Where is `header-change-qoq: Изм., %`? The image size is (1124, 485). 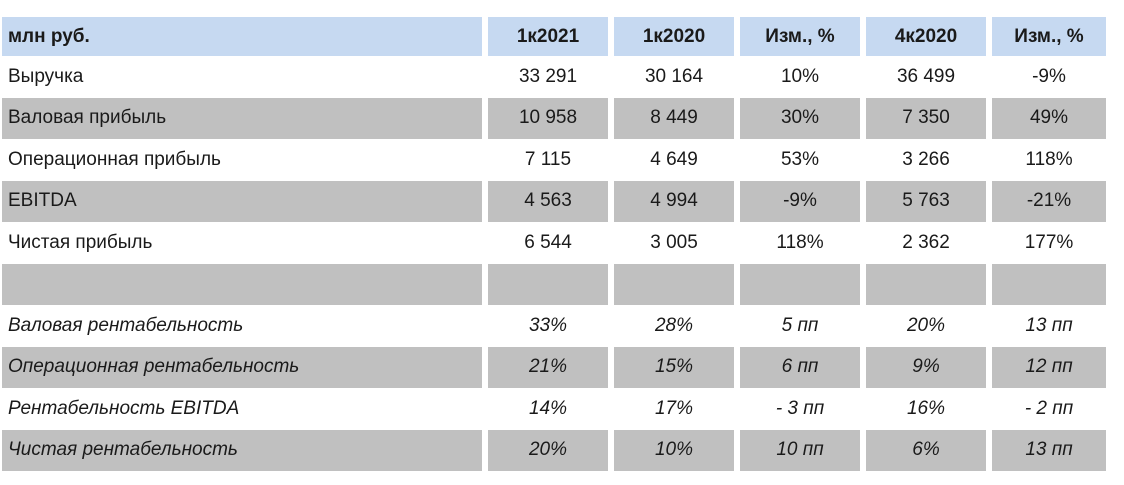
header-change-qoq: Изм., % is located at coordinates (1046, 36).